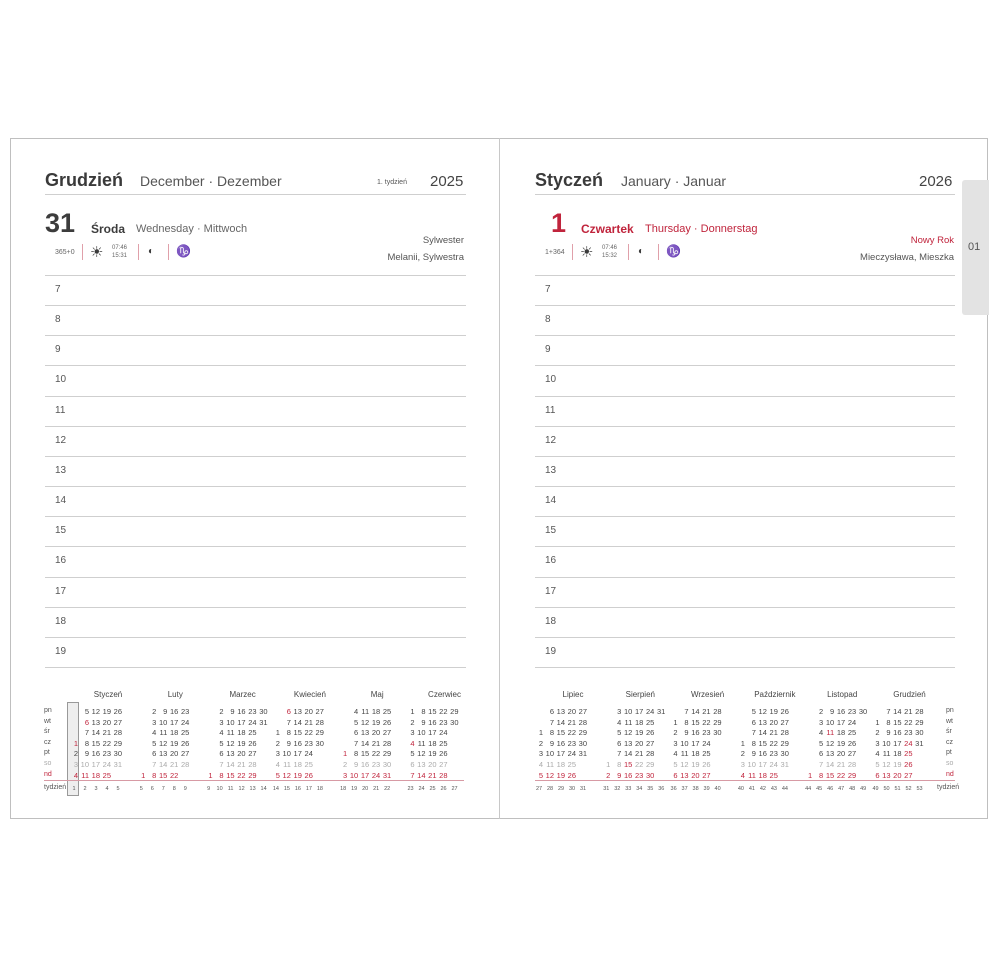 This screenshot has height=959, width=1000. I want to click on week-number: 13, so click(252, 789).